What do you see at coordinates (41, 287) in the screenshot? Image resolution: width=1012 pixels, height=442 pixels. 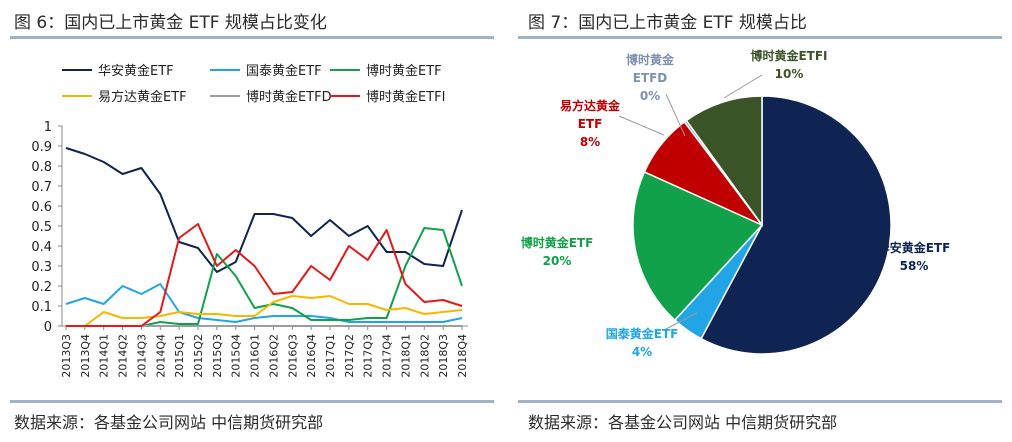 I see `y-tick-label: 0.2` at bounding box center [41, 287].